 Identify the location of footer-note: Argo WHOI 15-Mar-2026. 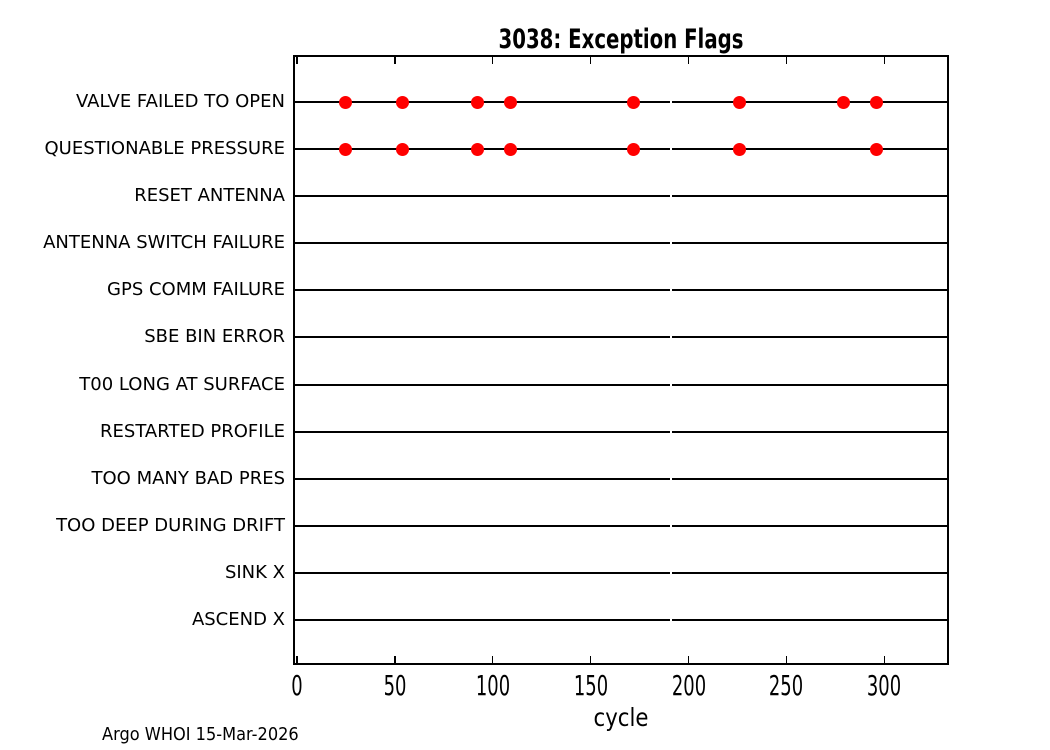
(200, 734).